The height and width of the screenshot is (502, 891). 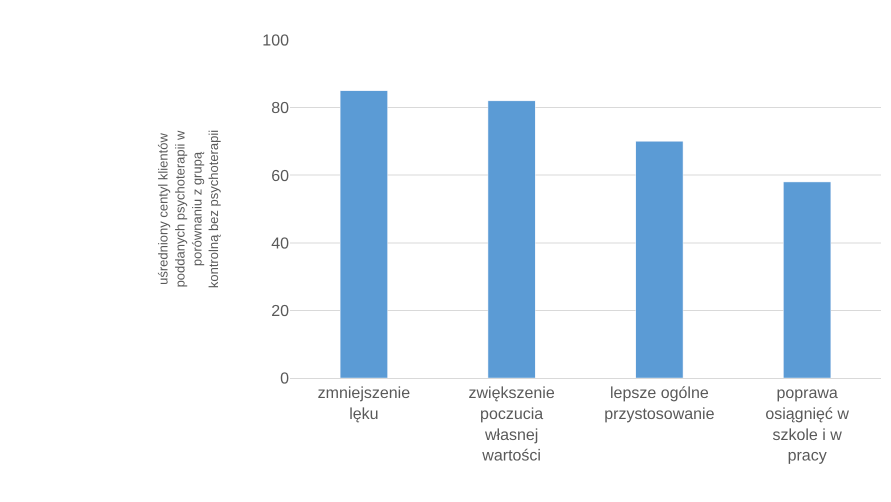 What do you see at coordinates (276, 41) in the screenshot?
I see `y-tick-label: 100` at bounding box center [276, 41].